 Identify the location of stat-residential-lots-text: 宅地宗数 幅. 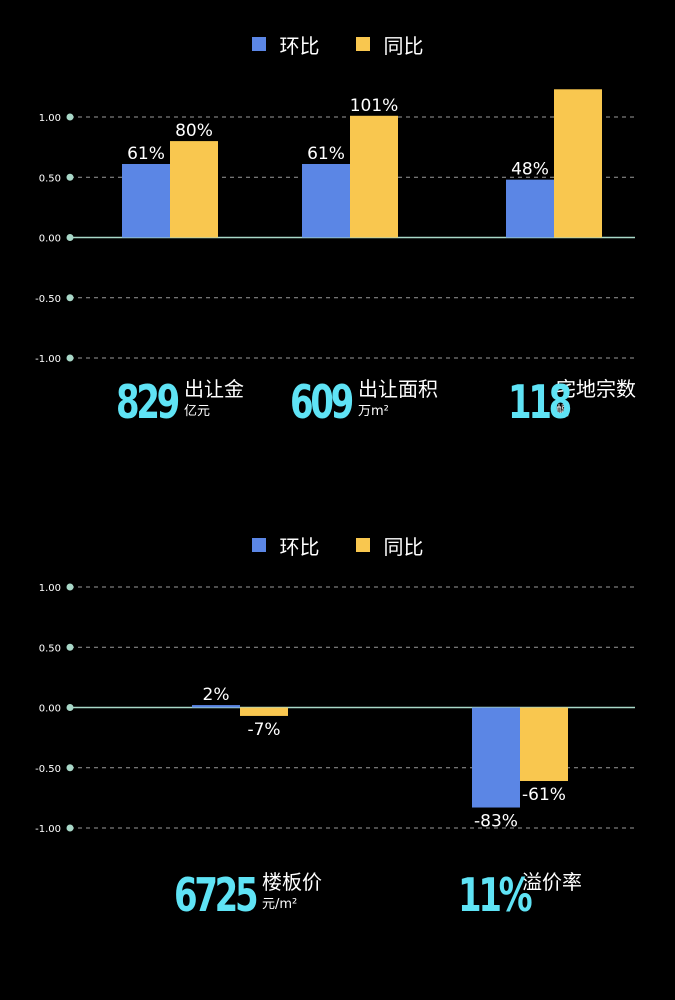
(596, 398).